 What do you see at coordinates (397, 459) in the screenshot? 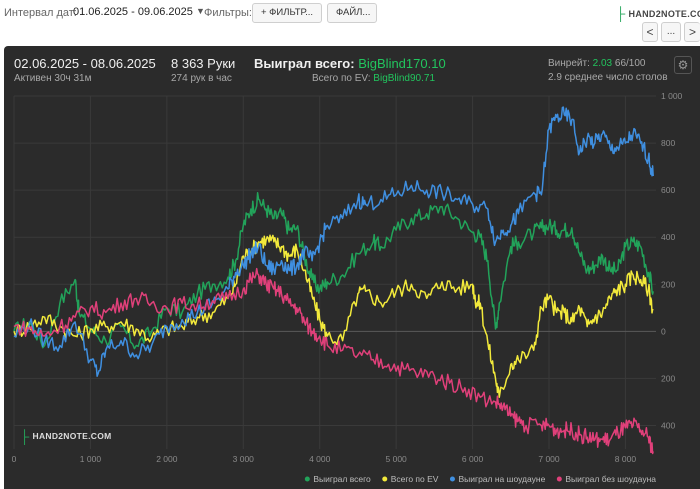
I see `x-tick-label: 5 000` at bounding box center [397, 459].